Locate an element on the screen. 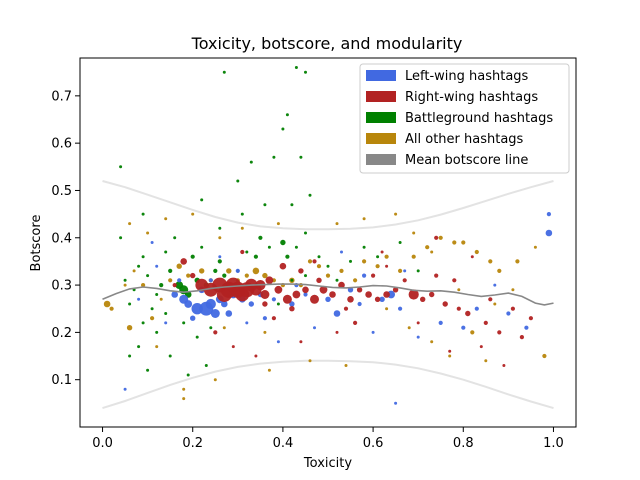 This screenshot has width=640, height=480. y-tick-label: 0.5 is located at coordinates (61, 191).